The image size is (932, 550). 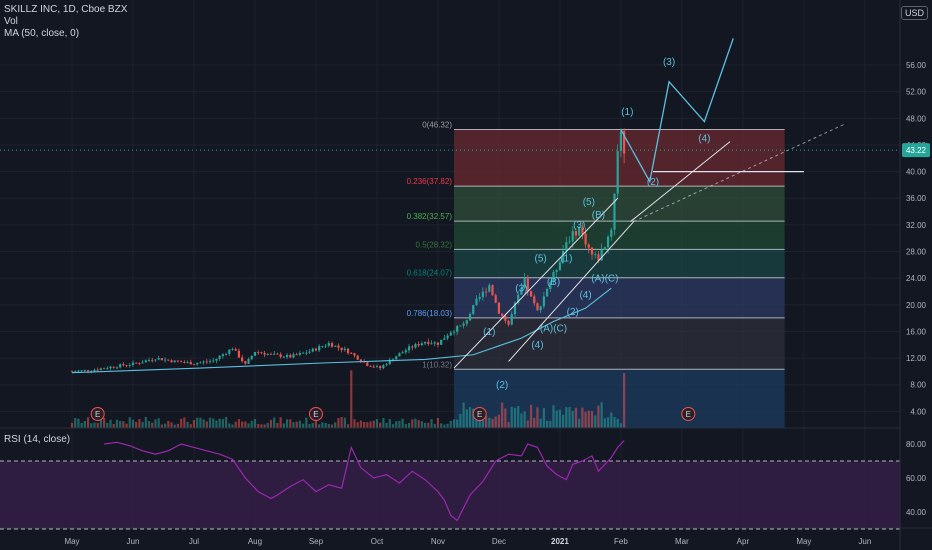 What do you see at coordinates (627, 112) in the screenshot?
I see `wave-label: (1)` at bounding box center [627, 112].